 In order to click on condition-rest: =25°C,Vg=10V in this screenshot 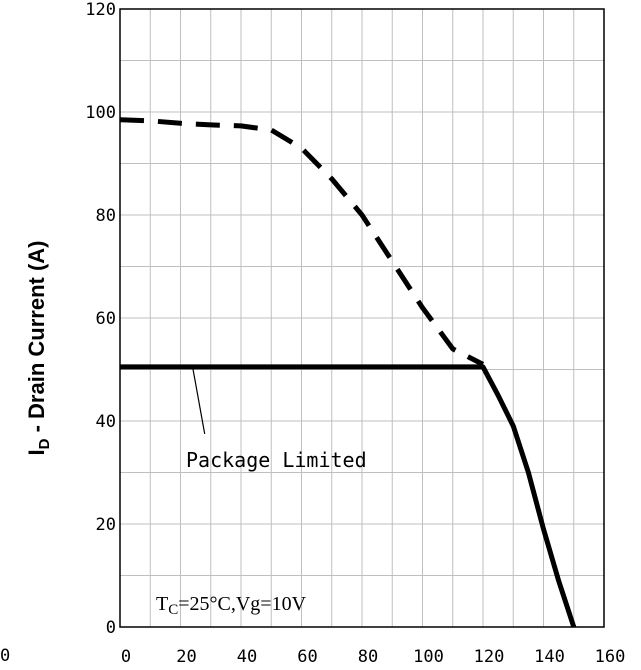, I will do `click(242, 604)`.